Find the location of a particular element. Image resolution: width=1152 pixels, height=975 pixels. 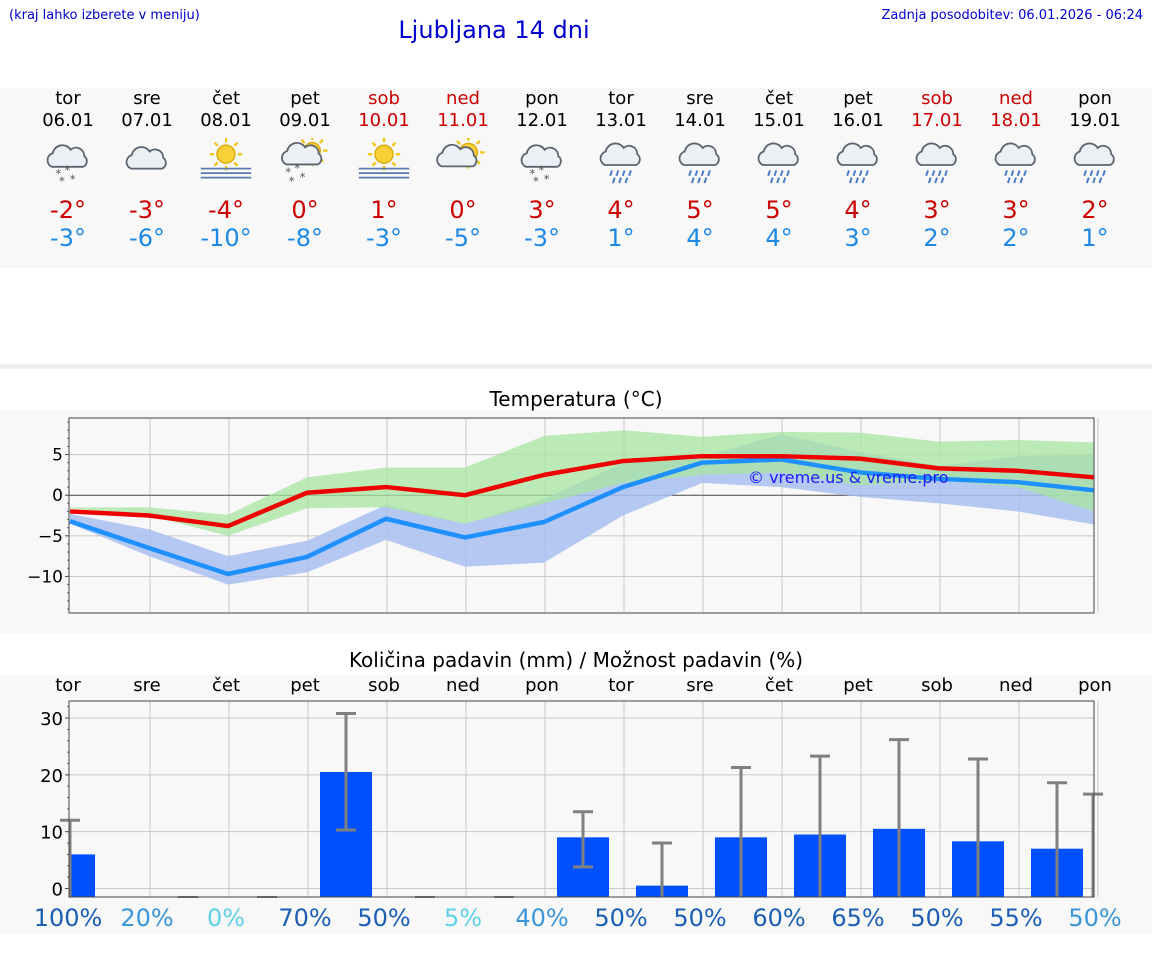

temperature-chart-title: Temperatura (°C) is located at coordinates (576, 399).